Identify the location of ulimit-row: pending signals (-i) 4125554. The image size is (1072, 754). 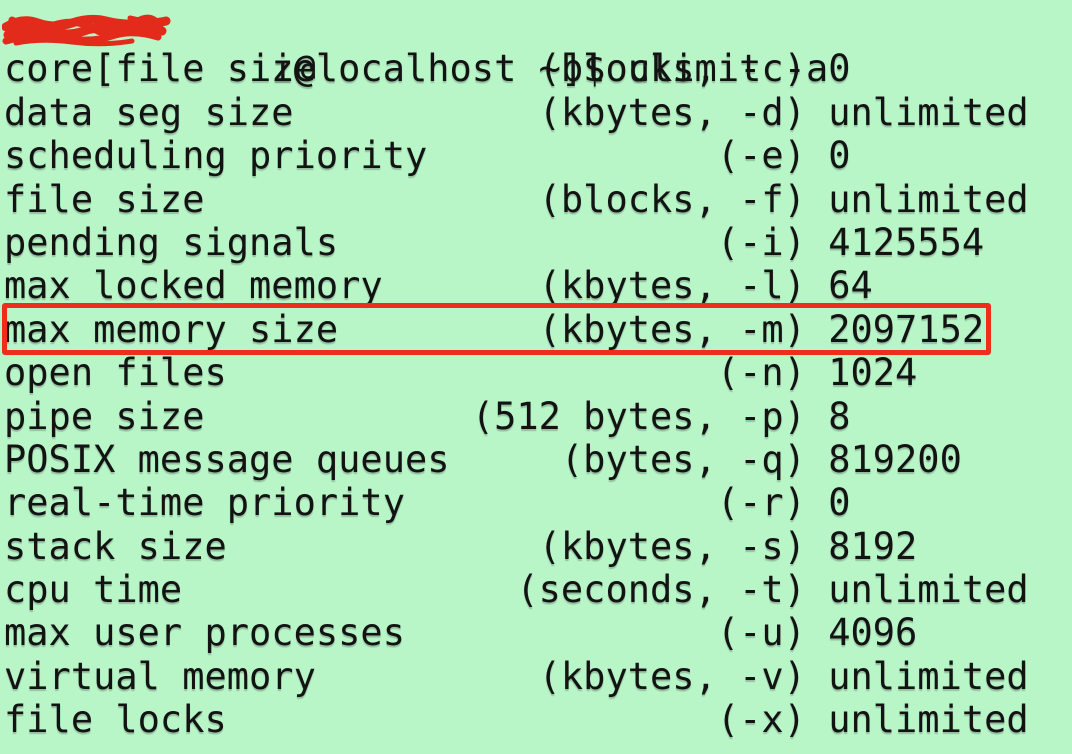
(494, 242).